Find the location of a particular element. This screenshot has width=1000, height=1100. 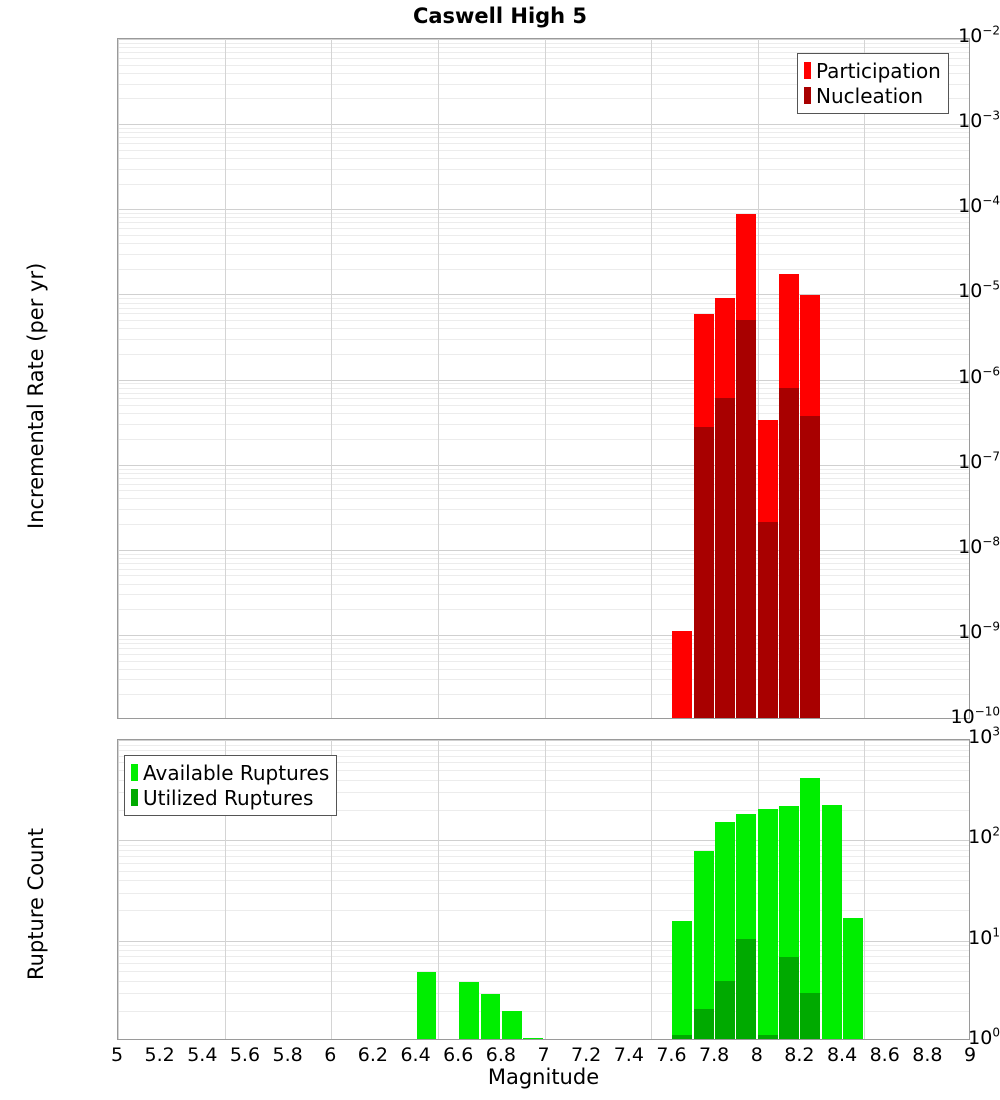

legend-item-participation: Participation is located at coordinates (872, 70).